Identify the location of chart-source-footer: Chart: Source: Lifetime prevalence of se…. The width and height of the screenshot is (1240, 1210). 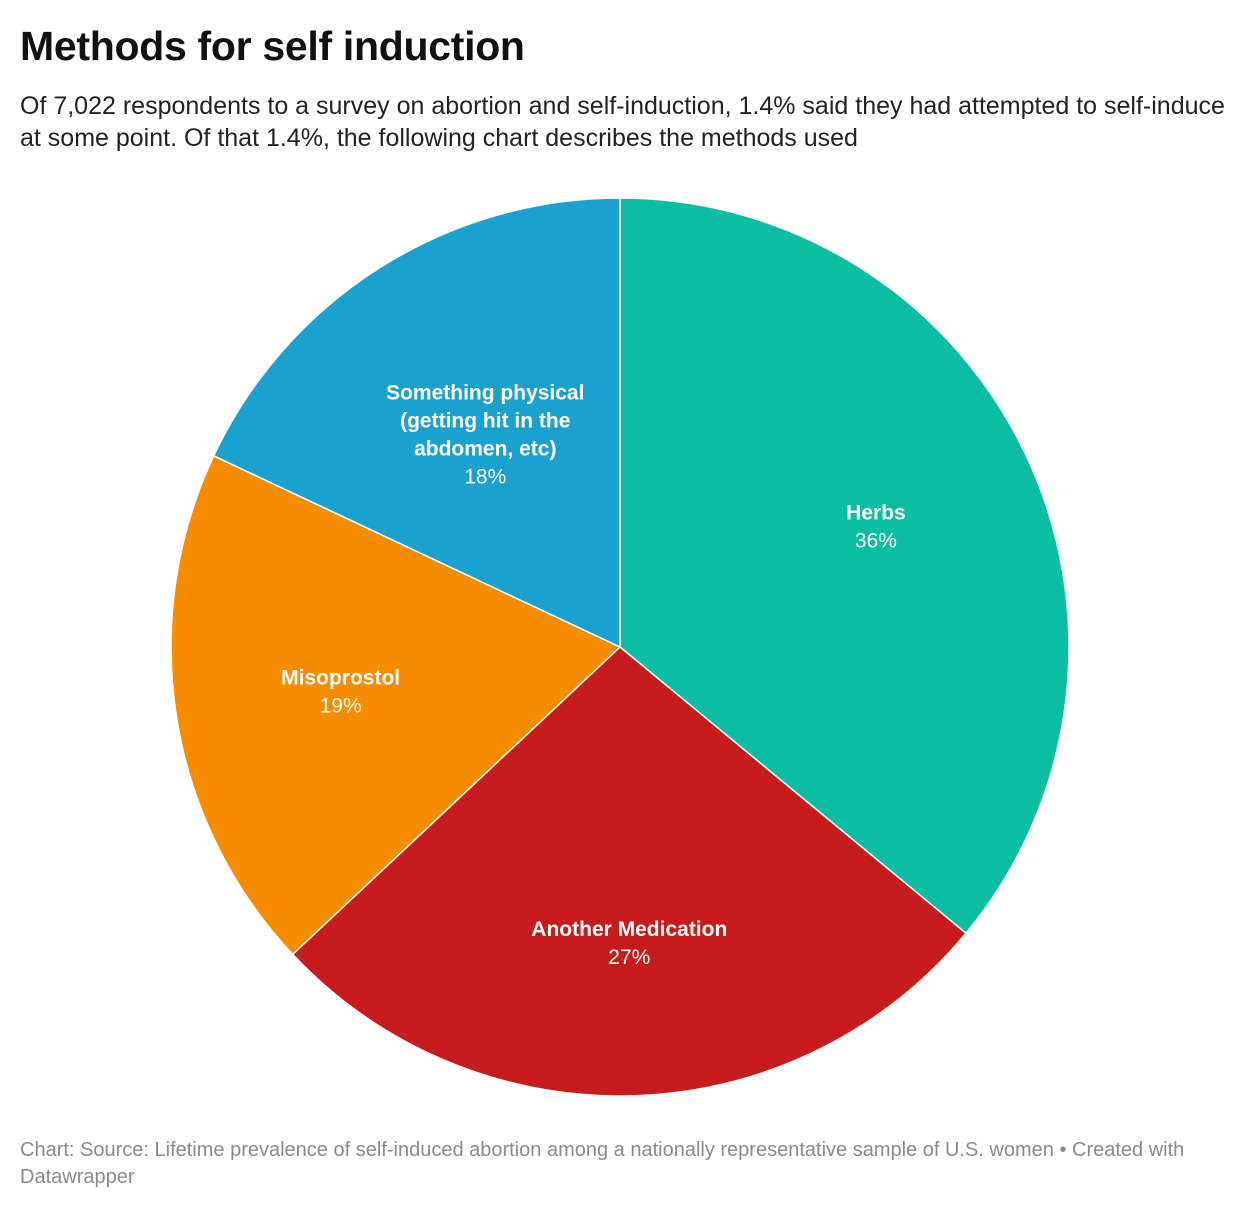
(602, 1163).